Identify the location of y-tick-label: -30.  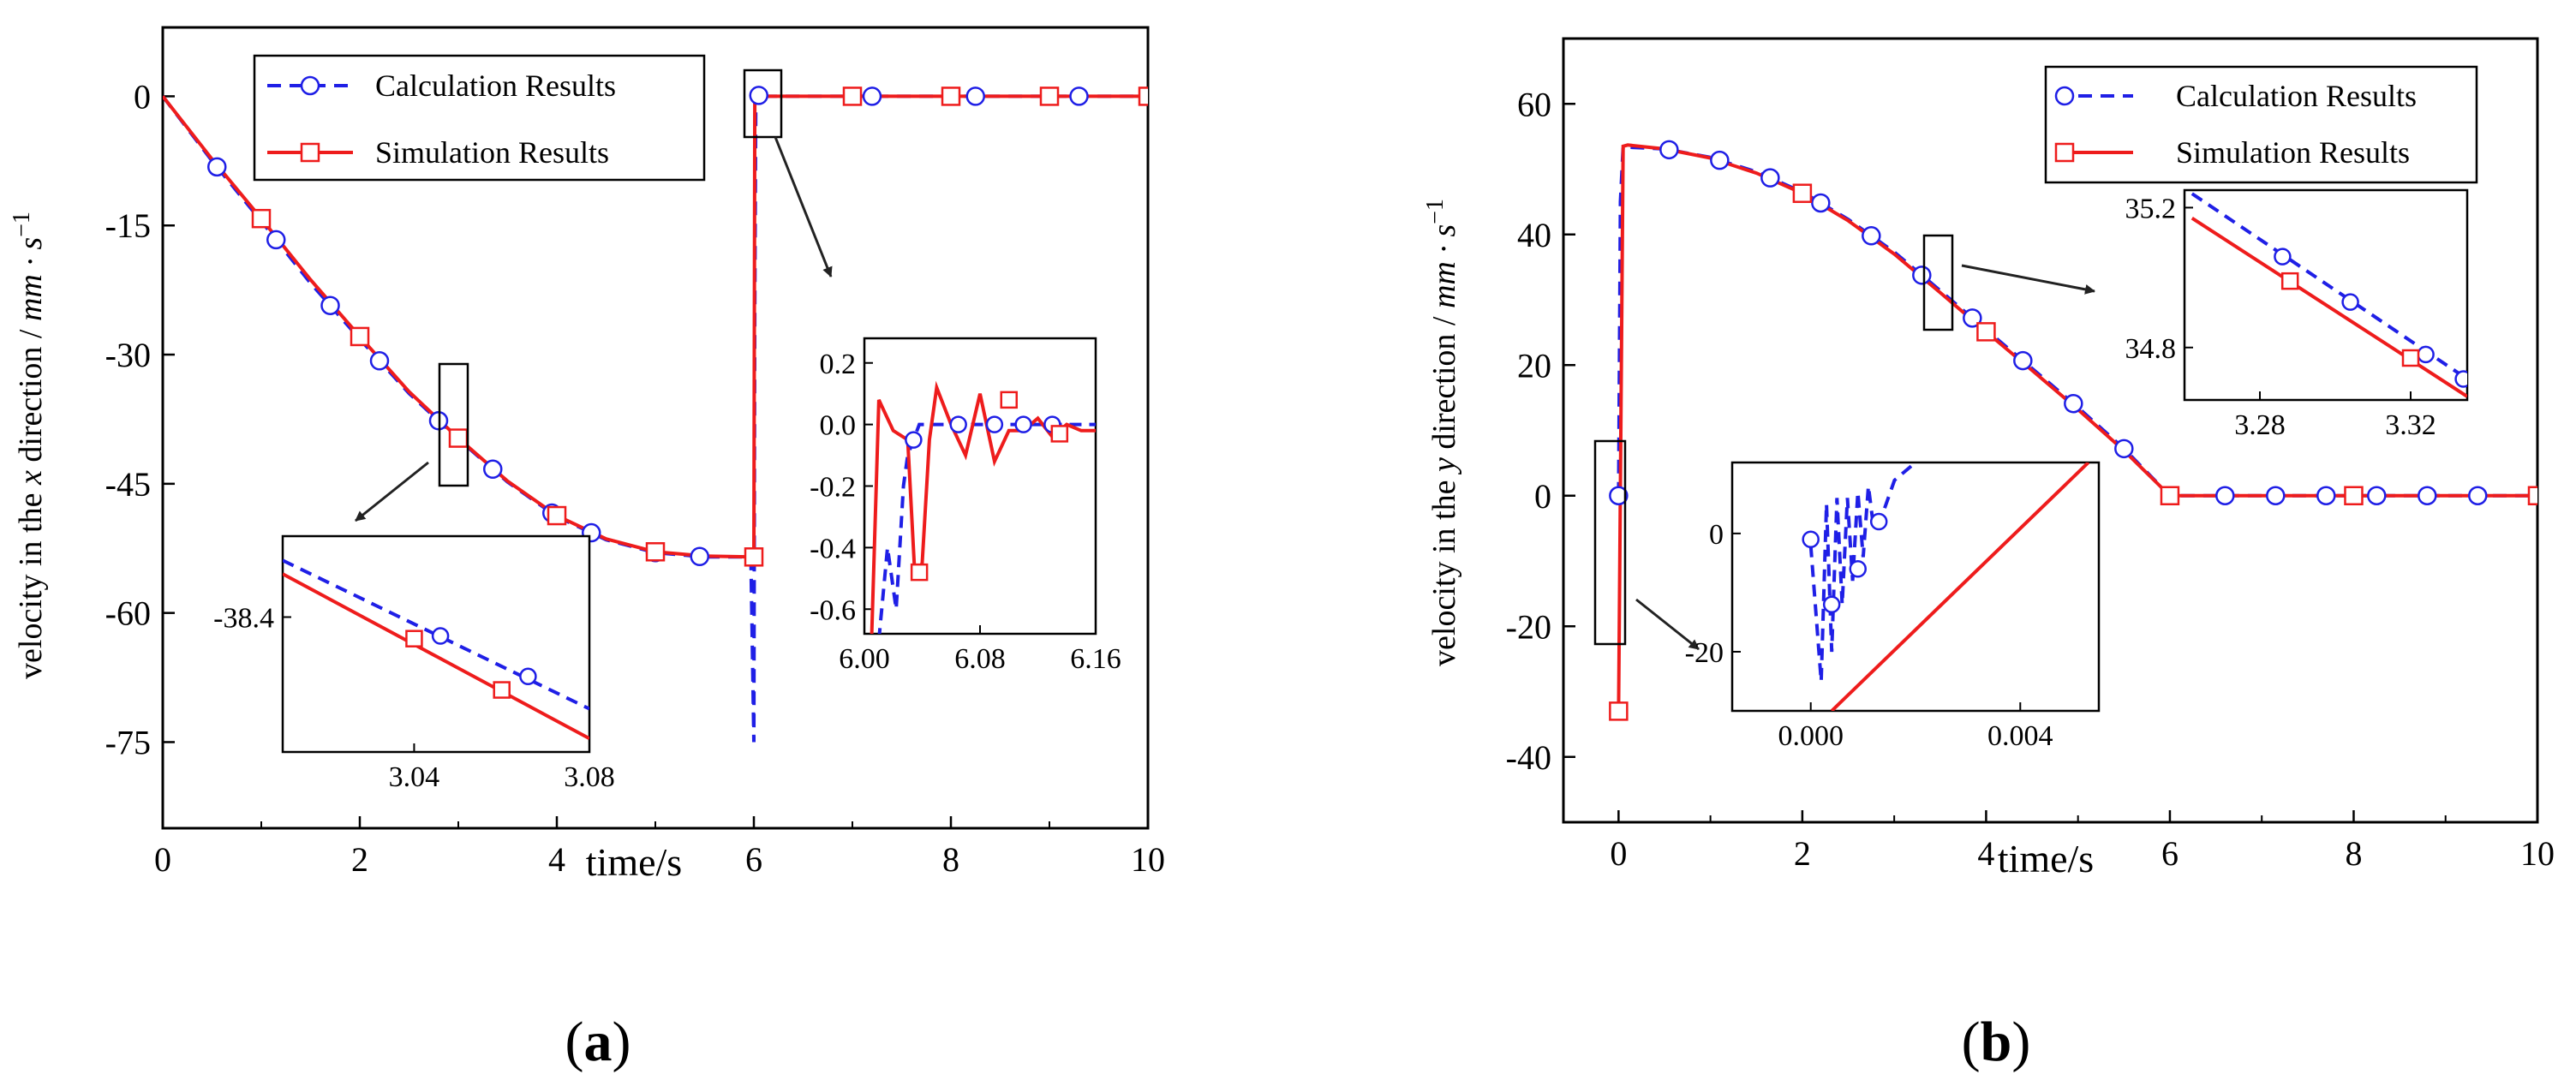
(128, 355).